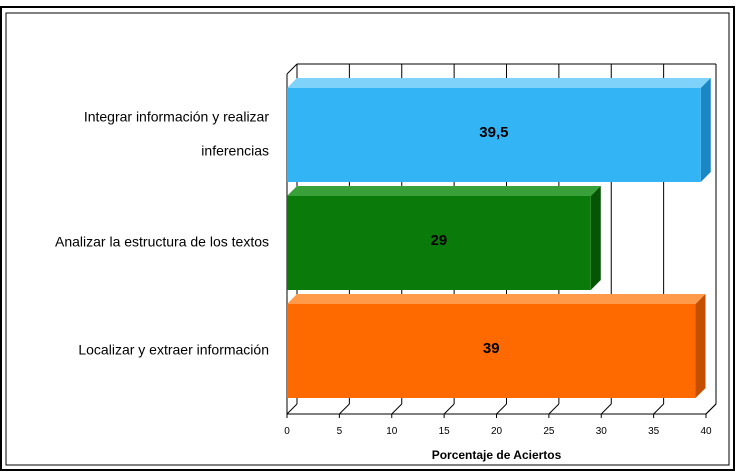  I want to click on x-tick-label: 0, so click(287, 431).